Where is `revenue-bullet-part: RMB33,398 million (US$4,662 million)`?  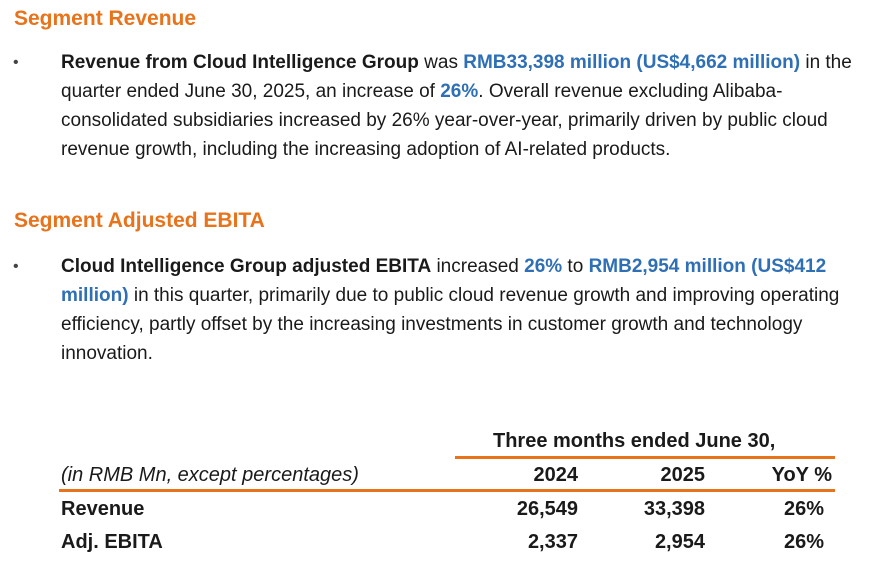
revenue-bullet-part: RMB33,398 million (US$4,662 million) is located at coordinates (632, 62).